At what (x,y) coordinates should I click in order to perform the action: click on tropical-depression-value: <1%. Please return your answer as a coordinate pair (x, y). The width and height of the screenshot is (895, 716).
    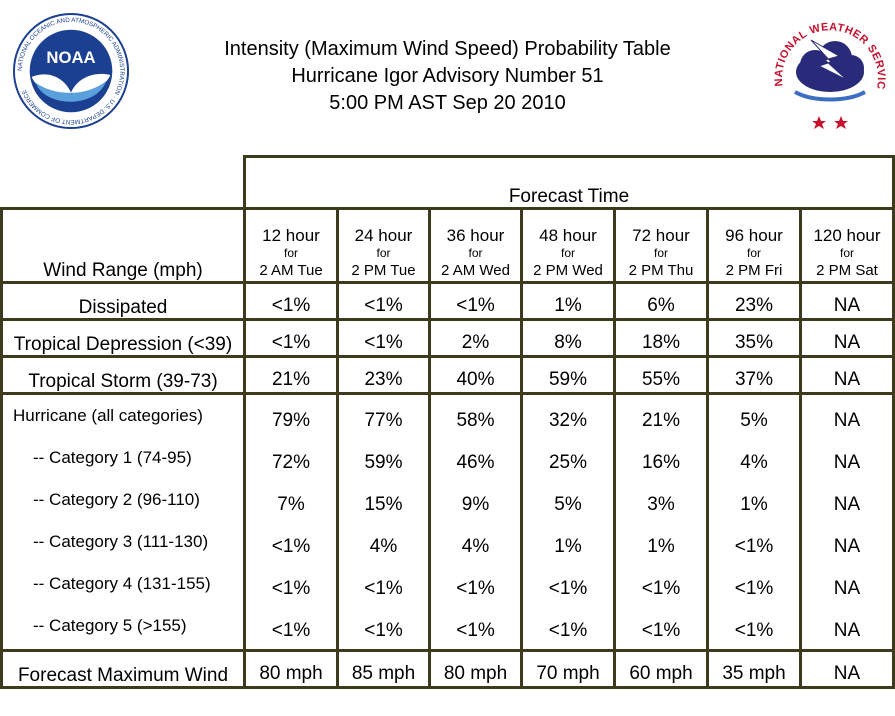
    Looking at the image, I should click on (383, 338).